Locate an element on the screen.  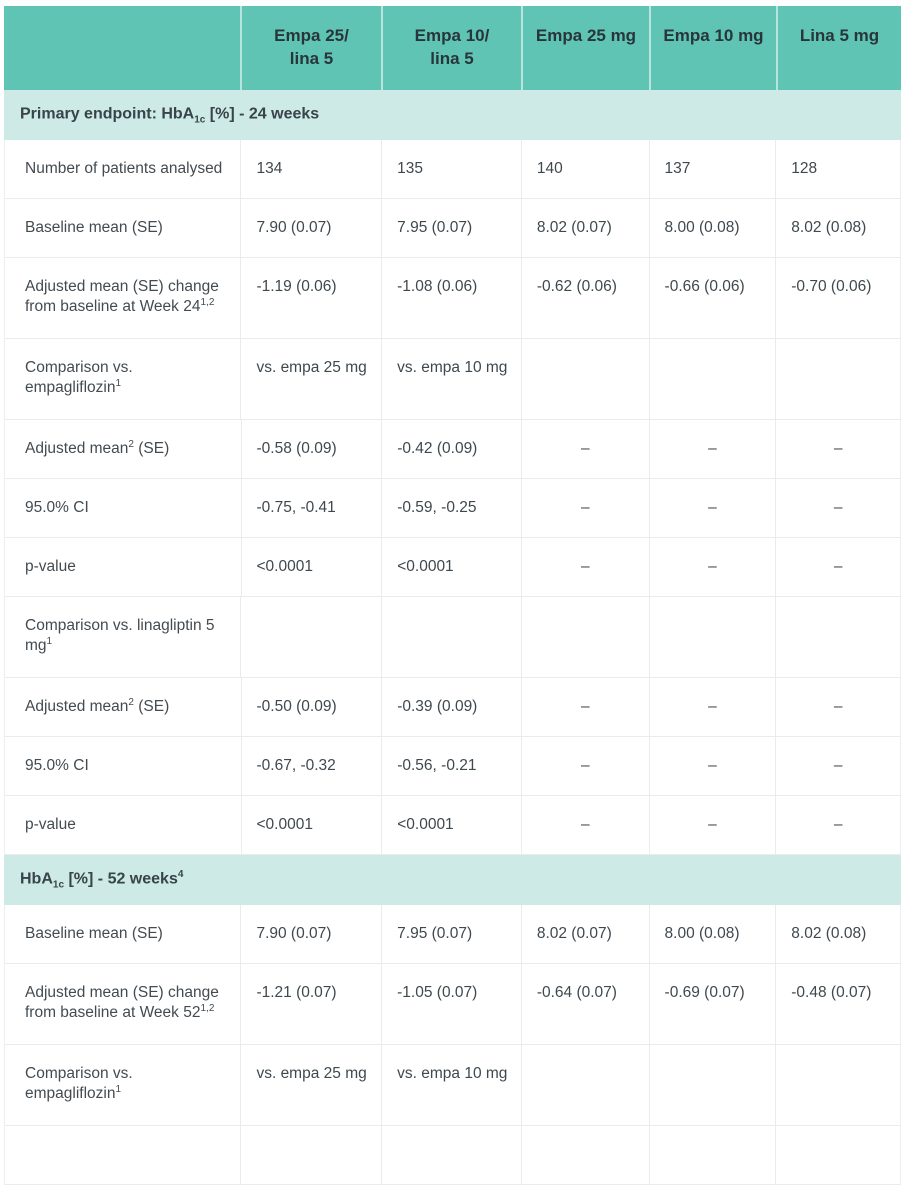
table-cell: 8.00 (0.08) is located at coordinates (712, 934).